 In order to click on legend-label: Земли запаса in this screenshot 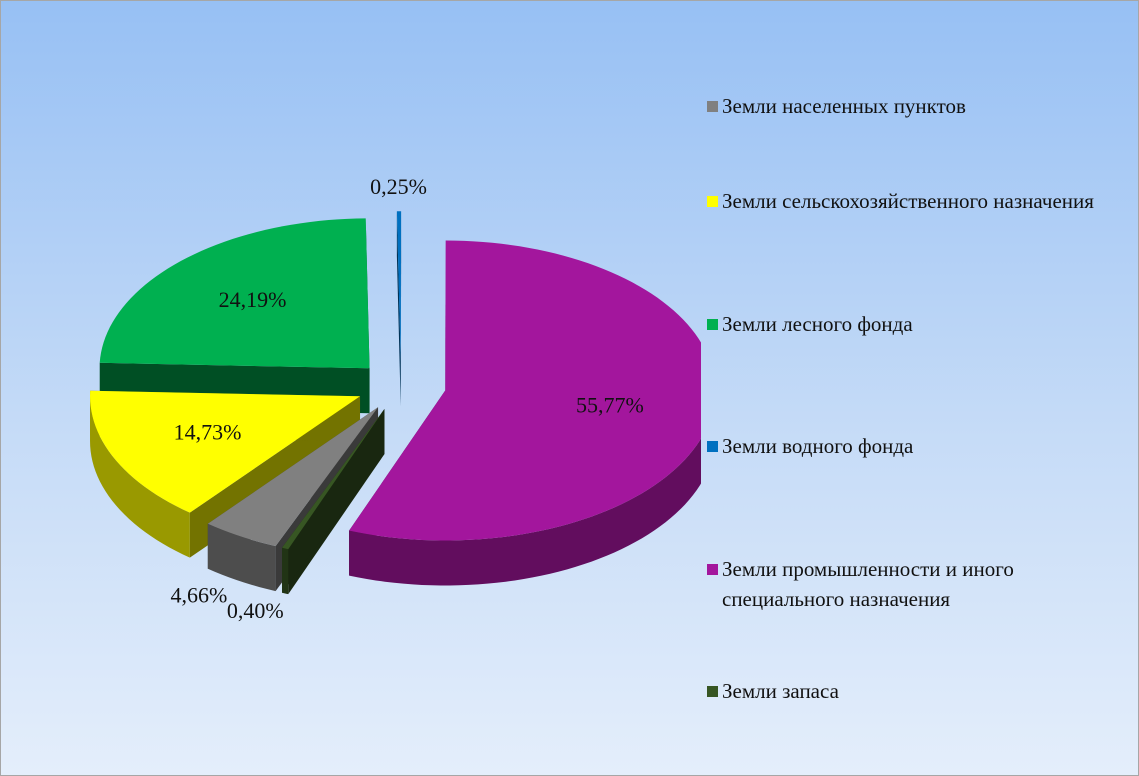, I will do `click(780, 691)`.